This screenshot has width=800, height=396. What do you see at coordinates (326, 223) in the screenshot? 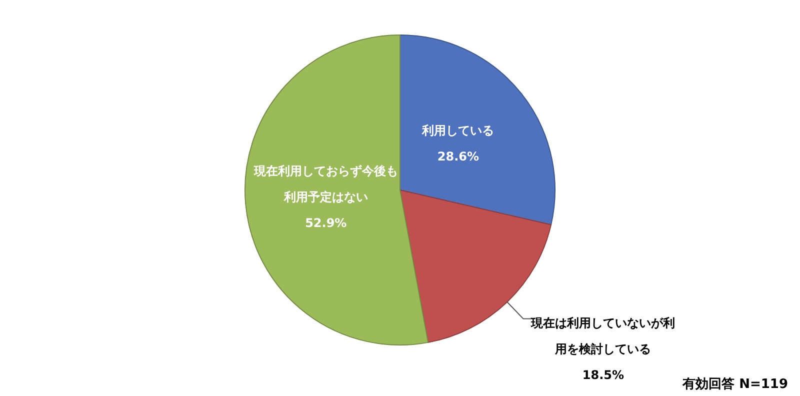
I see `data-label: 52.9%` at bounding box center [326, 223].